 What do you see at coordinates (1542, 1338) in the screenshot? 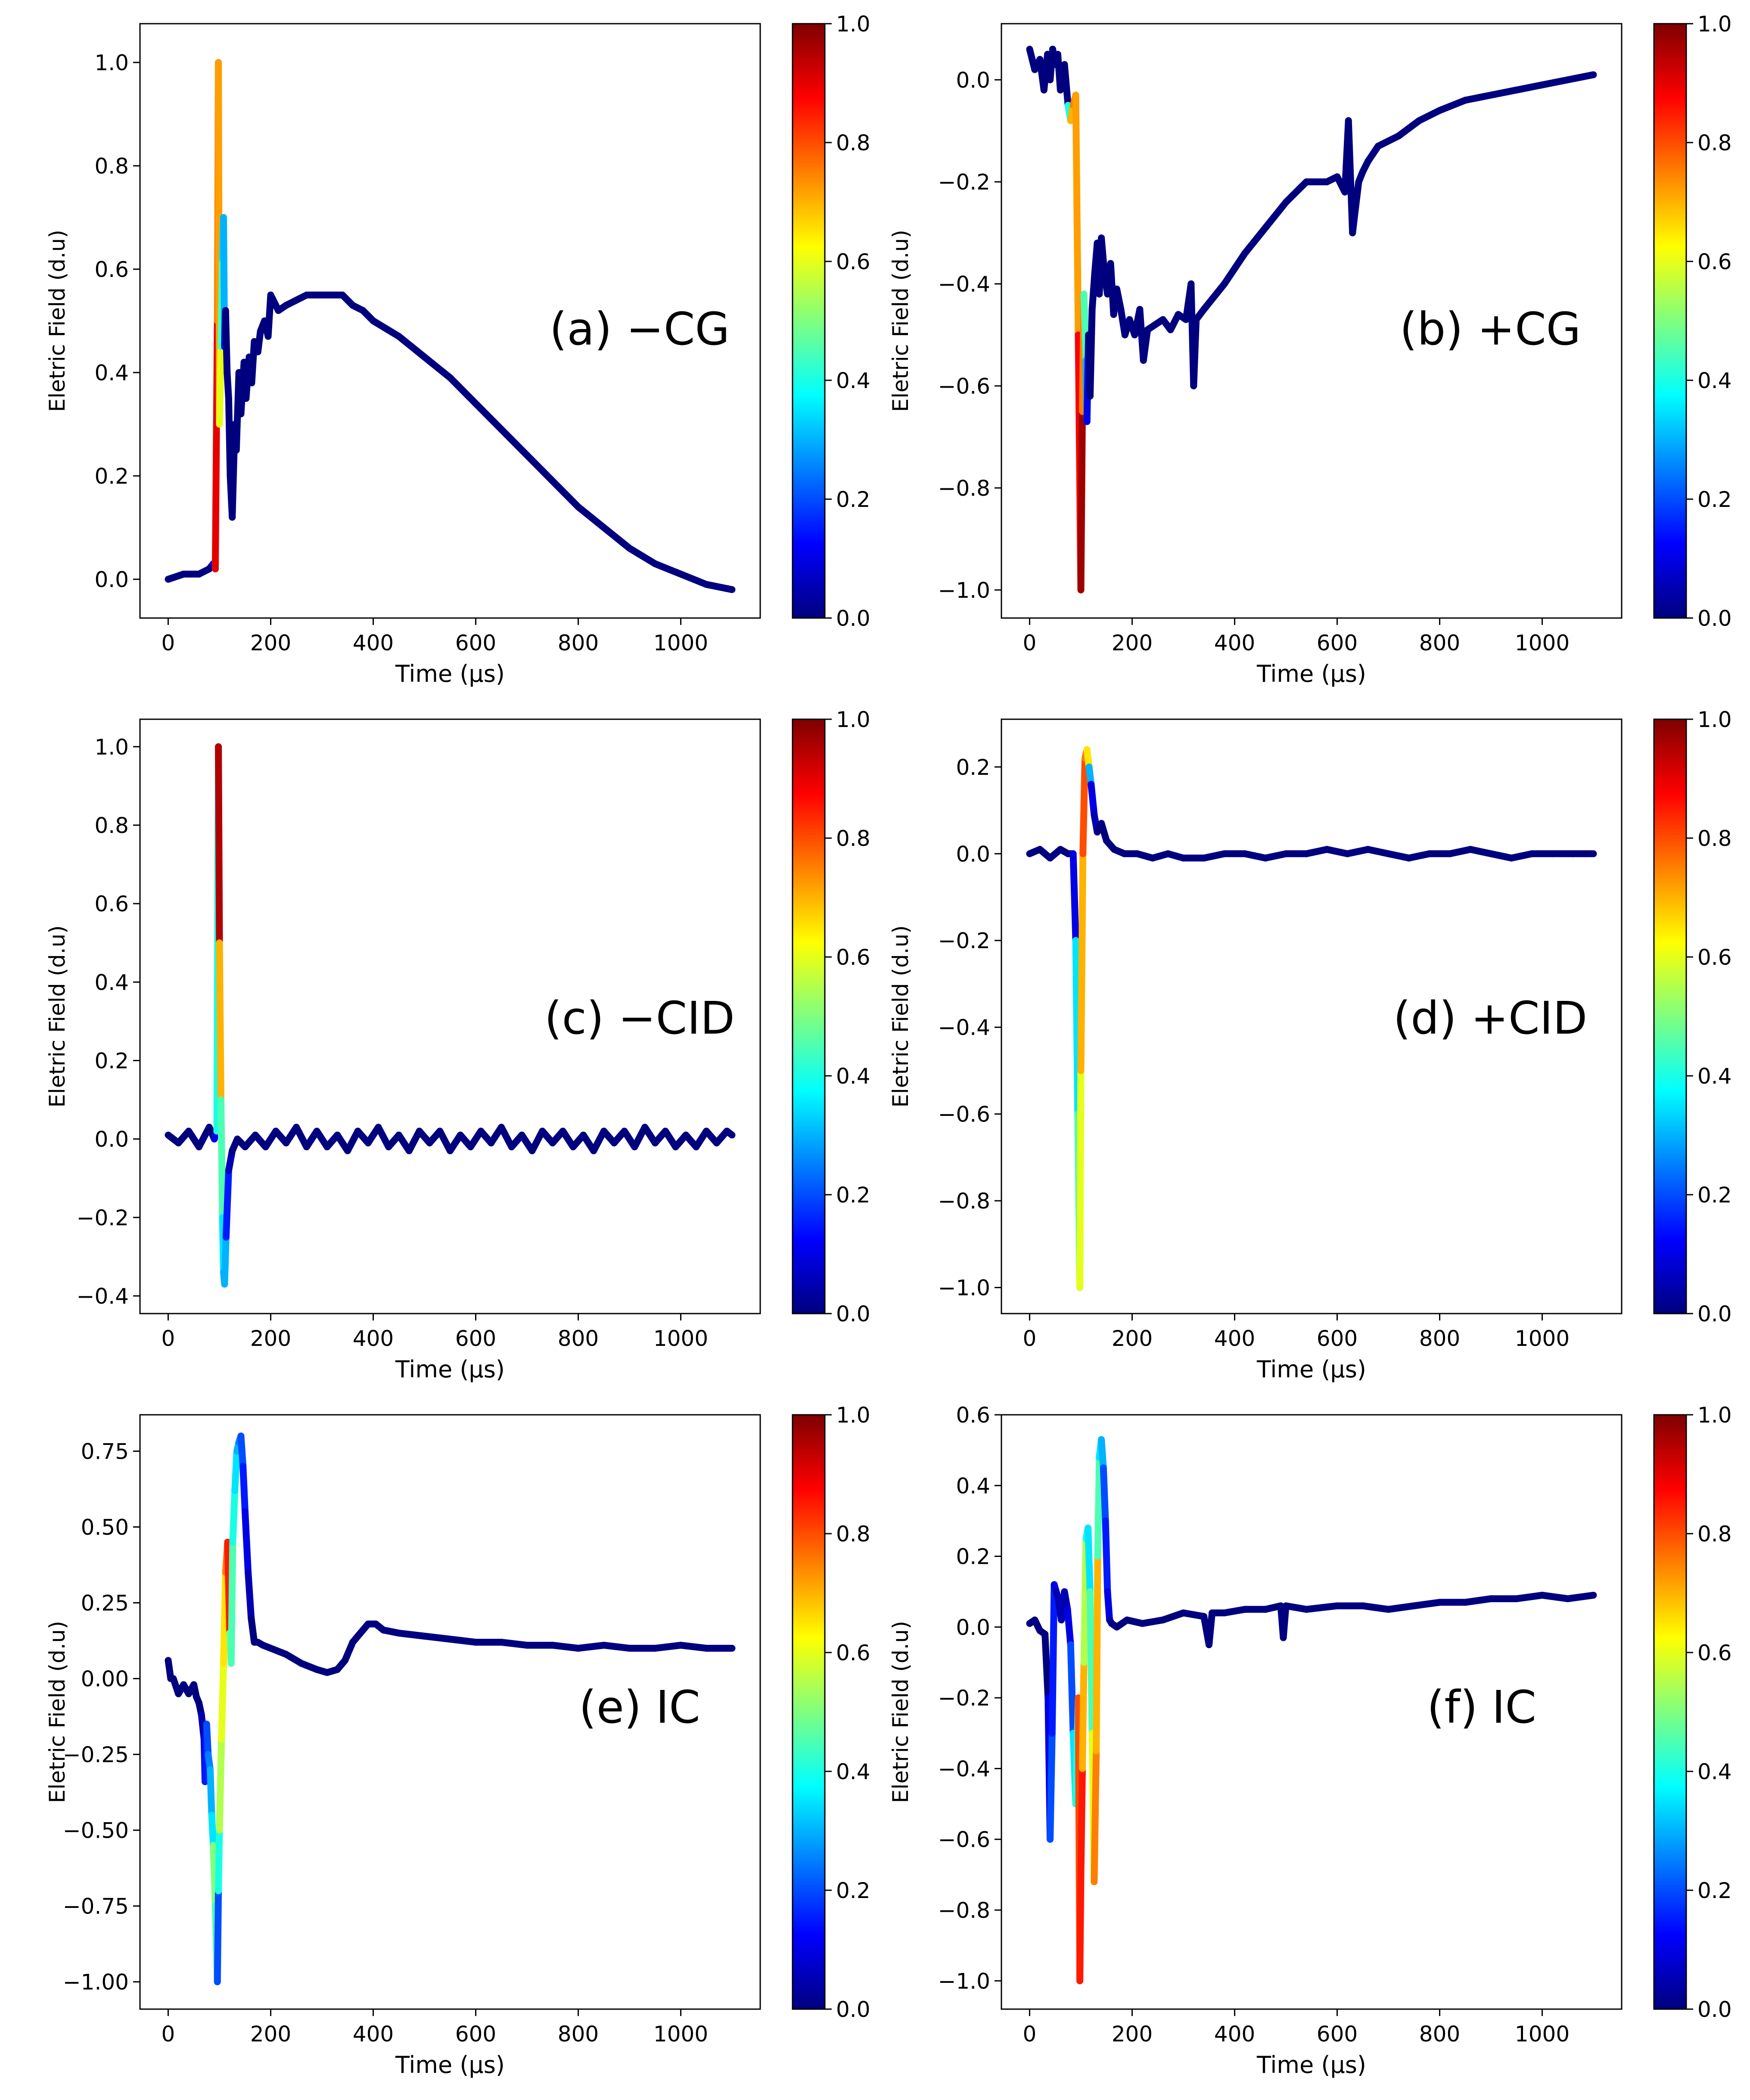
I see `x-tick-label: 1000` at bounding box center [1542, 1338].